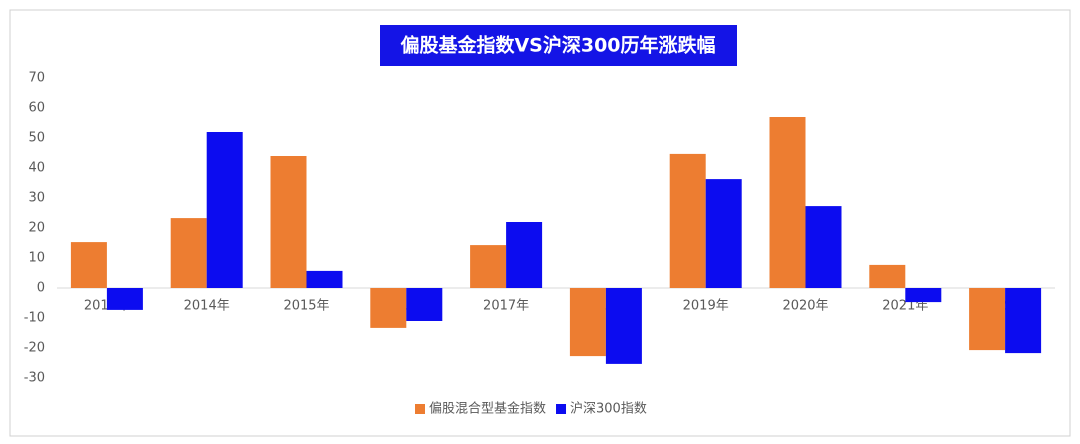  What do you see at coordinates (905, 306) in the screenshot?
I see `x-tick-label: 2021年` at bounding box center [905, 306].